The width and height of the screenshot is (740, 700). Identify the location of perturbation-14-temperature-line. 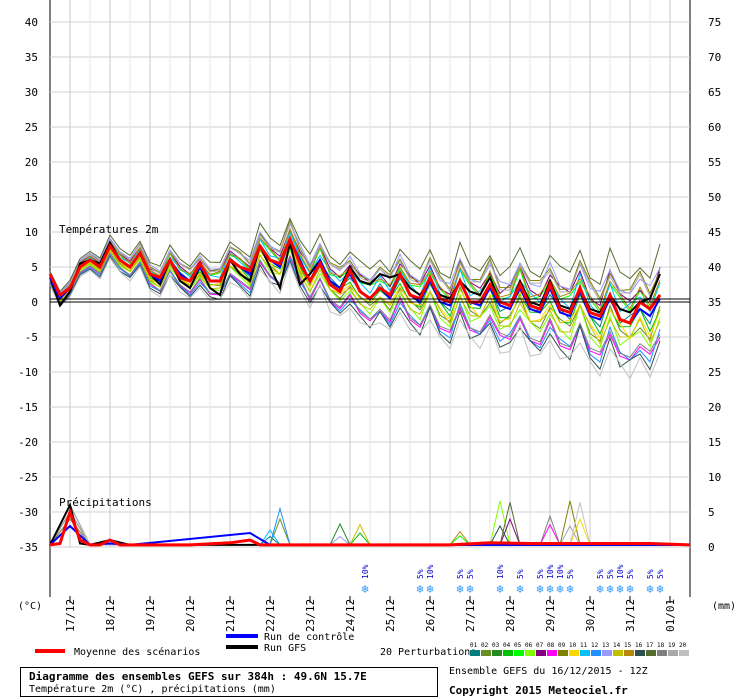
(355, 294).